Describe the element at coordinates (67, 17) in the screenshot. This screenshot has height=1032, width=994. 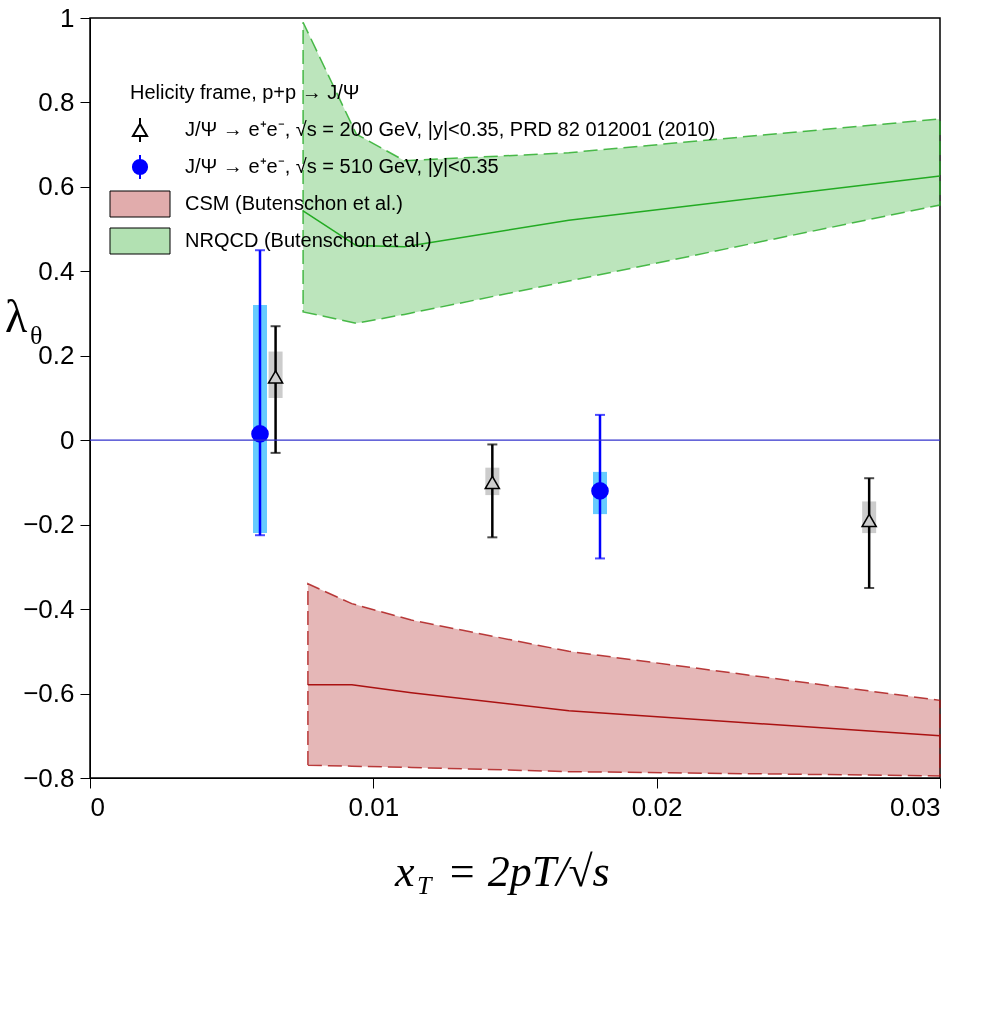
I see `y-tick-label: 1` at that location.